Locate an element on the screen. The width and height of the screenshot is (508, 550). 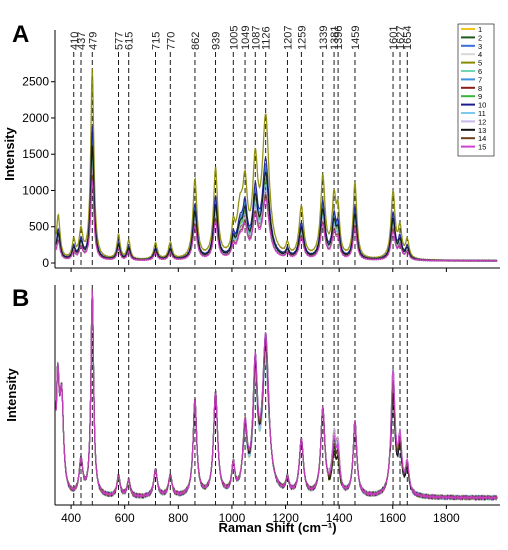
peak-marker-label: 939 is located at coordinates (217, 41).